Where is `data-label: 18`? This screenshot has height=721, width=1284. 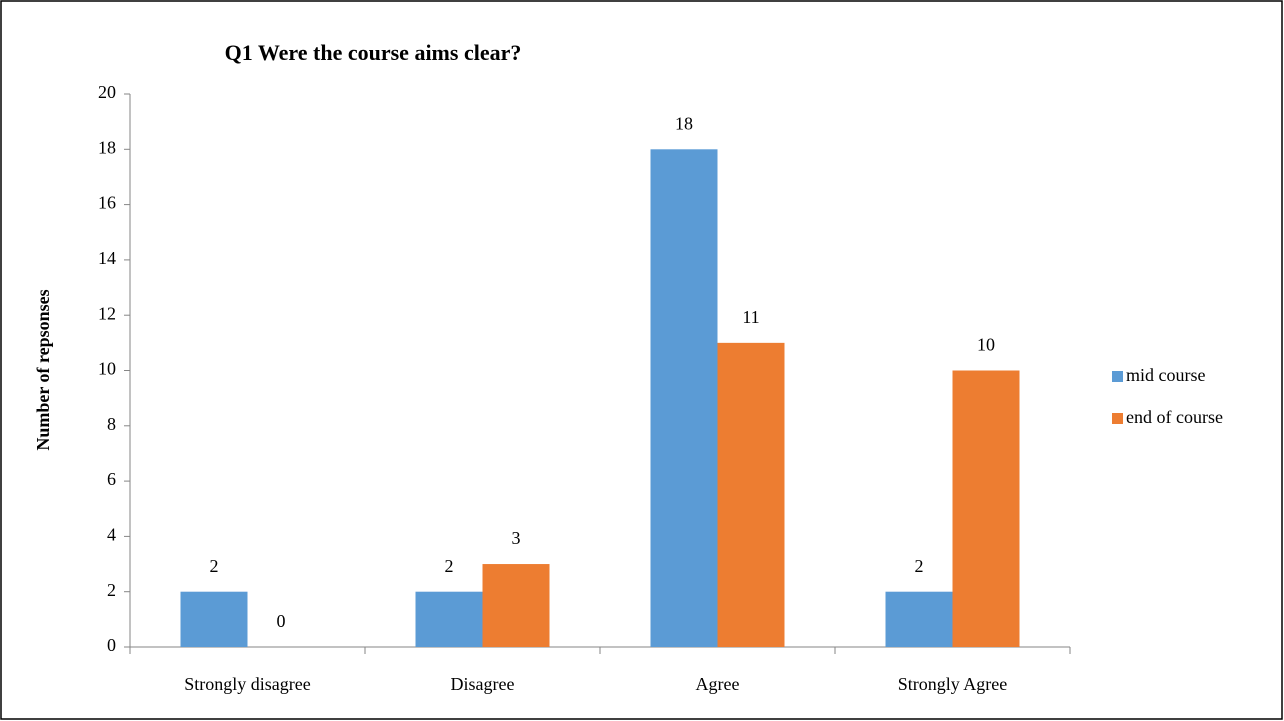 data-label: 18 is located at coordinates (684, 123).